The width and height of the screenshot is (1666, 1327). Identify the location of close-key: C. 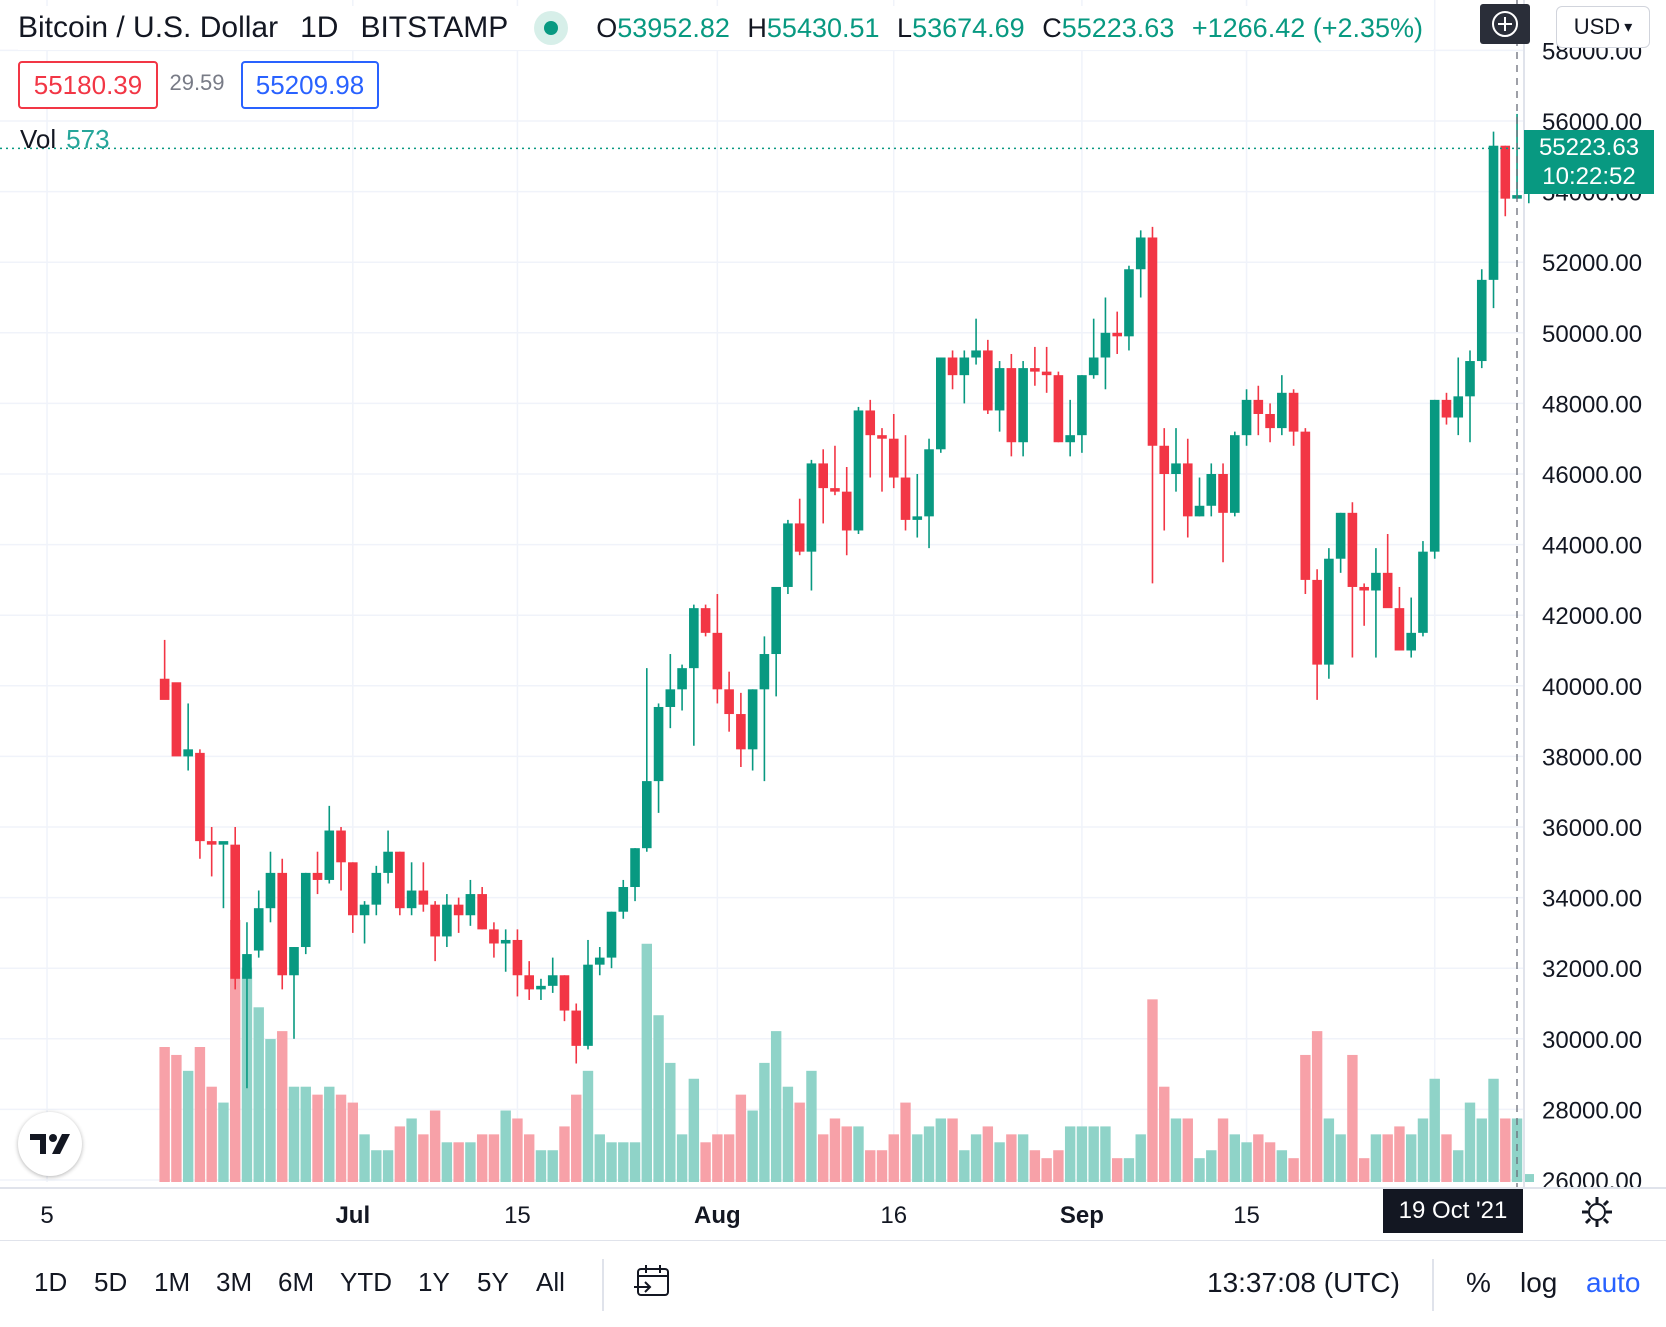
(1052, 27).